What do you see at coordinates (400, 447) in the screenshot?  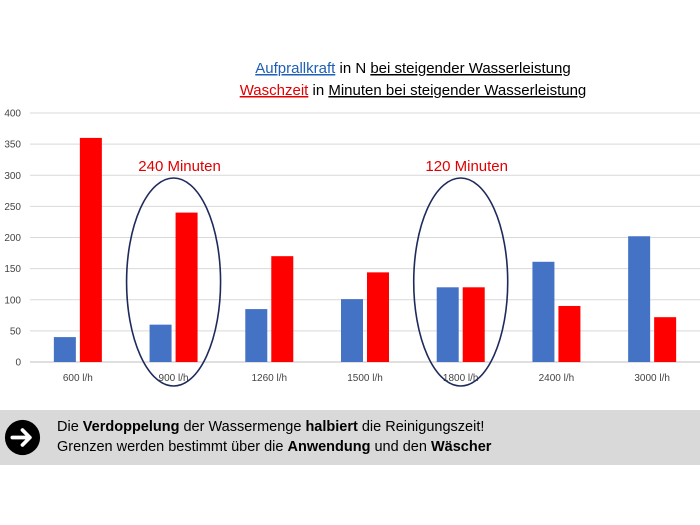 I see `banner-text-segment: und den` at bounding box center [400, 447].